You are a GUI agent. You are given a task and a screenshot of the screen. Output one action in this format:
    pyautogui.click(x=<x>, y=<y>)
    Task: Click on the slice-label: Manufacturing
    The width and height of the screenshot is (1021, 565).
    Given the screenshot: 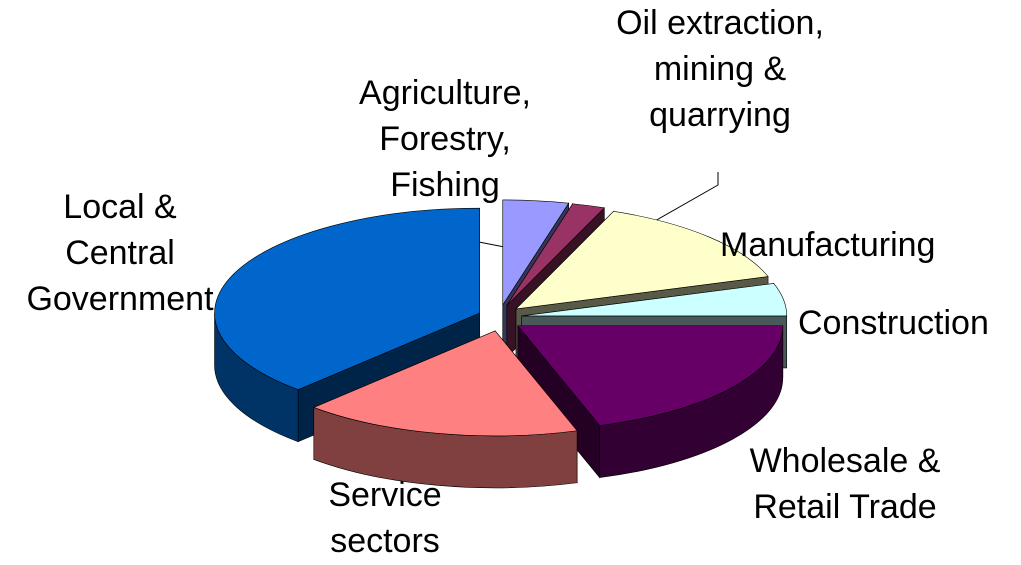 What is the action you would take?
    pyautogui.click(x=828, y=245)
    